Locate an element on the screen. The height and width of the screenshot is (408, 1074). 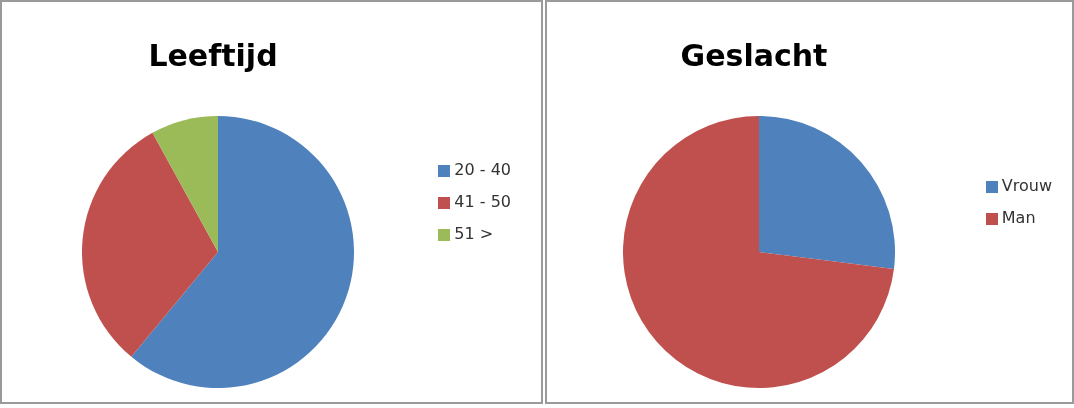
legend-label: 51 > is located at coordinates (474, 233).